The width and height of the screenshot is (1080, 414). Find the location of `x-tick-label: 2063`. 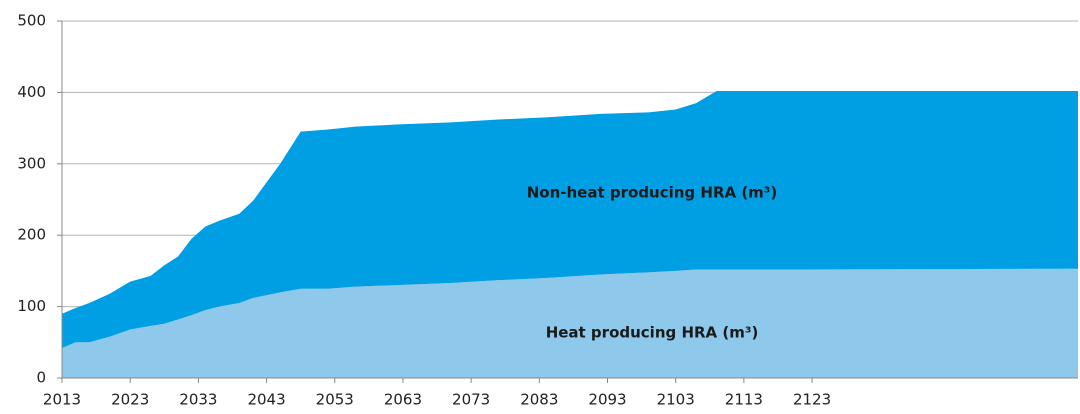

x-tick-label: 2063 is located at coordinates (403, 400).